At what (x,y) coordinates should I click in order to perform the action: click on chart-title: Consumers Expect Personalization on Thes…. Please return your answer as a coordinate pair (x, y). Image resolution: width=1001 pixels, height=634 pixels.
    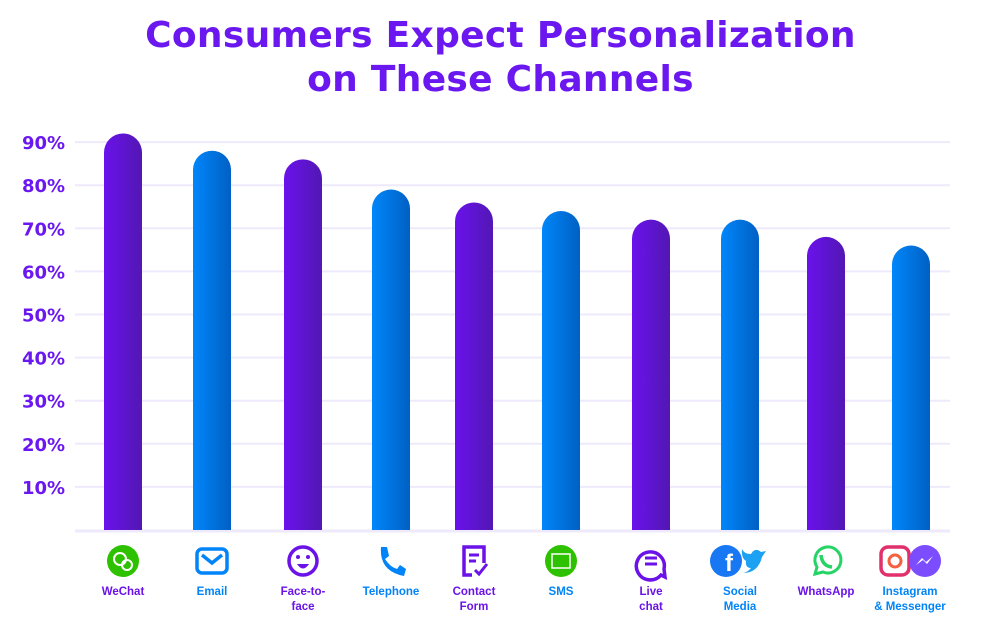
    Looking at the image, I should click on (500, 58).